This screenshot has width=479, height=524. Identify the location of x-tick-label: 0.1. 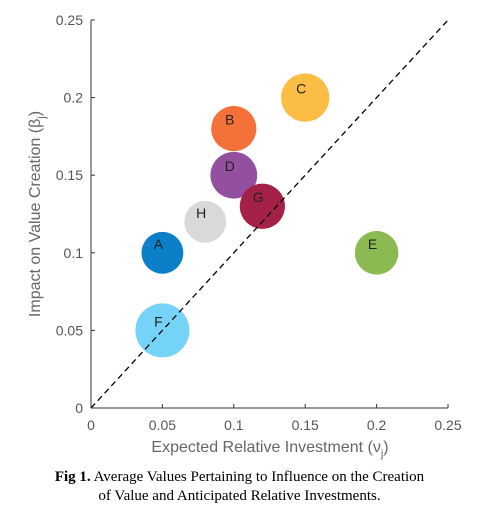
(234, 425).